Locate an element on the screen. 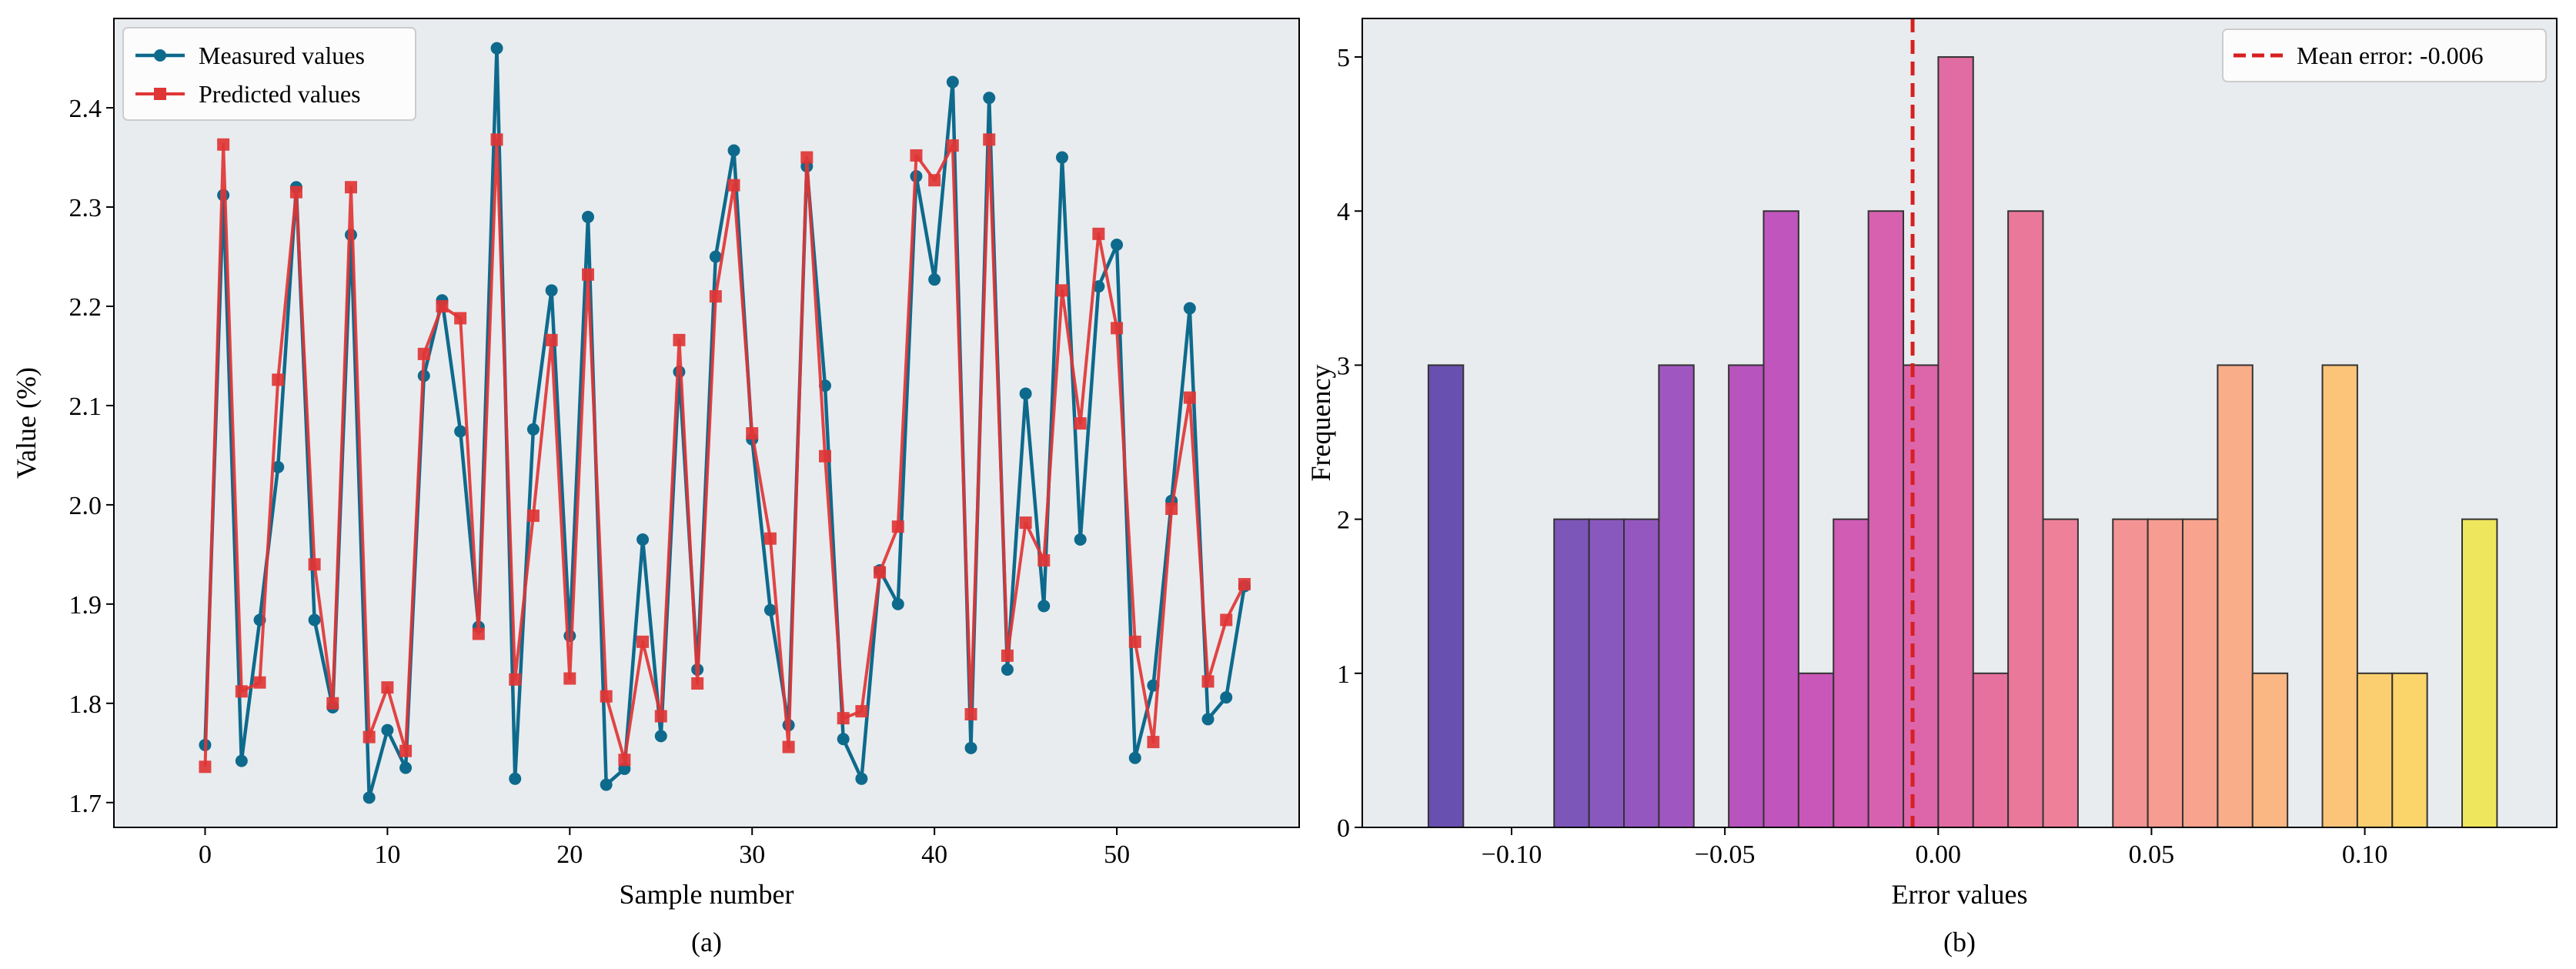 This screenshot has height=969, width=2576. legend-predicted-icon is located at coordinates (160, 94).